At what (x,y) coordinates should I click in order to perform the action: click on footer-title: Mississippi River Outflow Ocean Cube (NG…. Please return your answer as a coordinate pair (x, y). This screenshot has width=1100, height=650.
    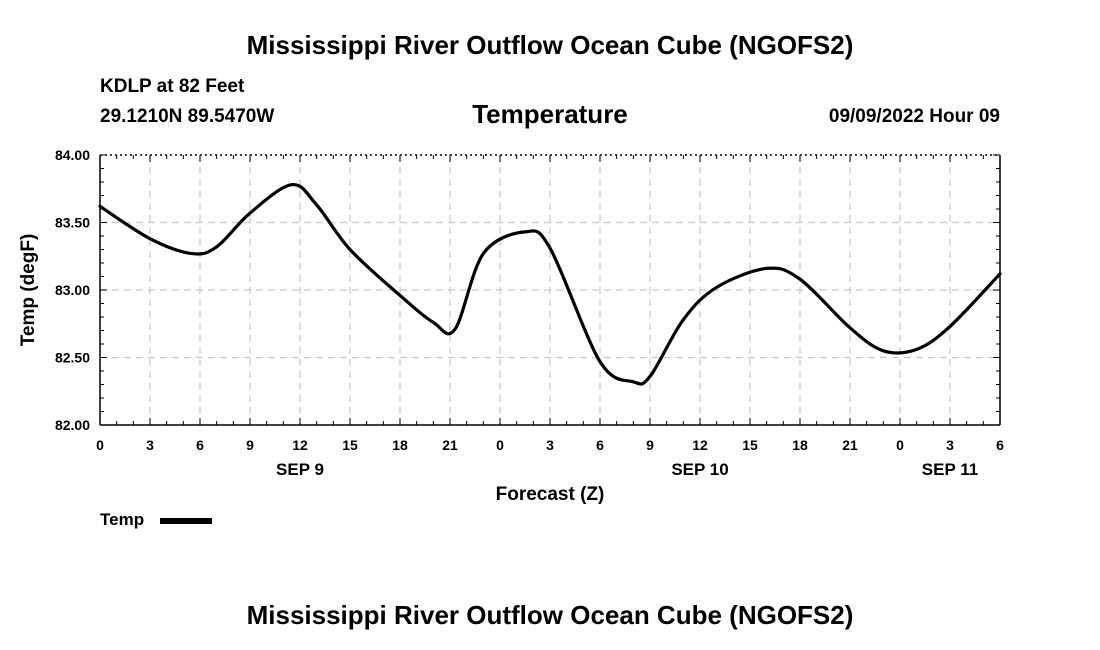
    Looking at the image, I should click on (550, 615).